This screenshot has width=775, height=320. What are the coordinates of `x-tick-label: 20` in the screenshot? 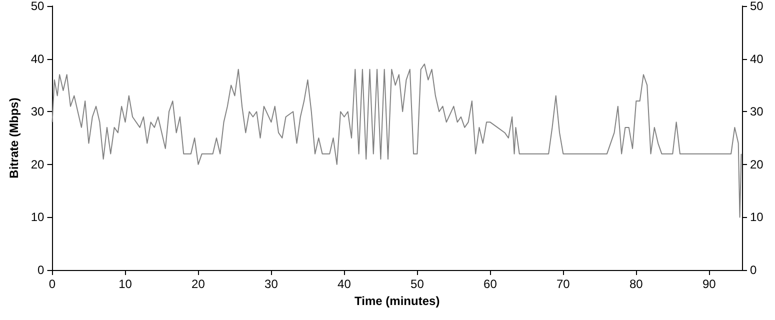 It's located at (199, 284).